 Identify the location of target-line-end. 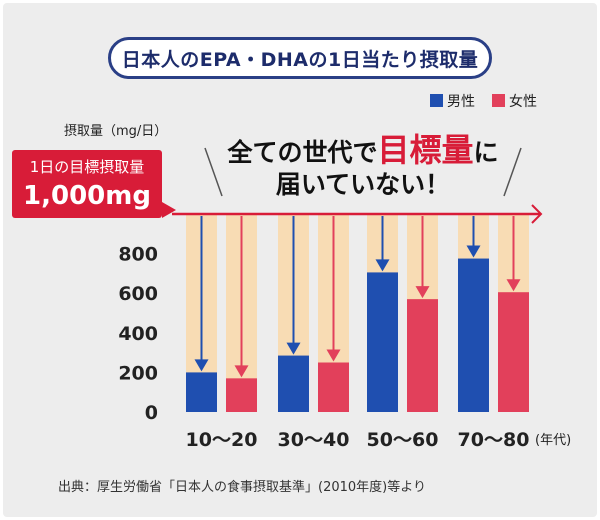
(537, 214).